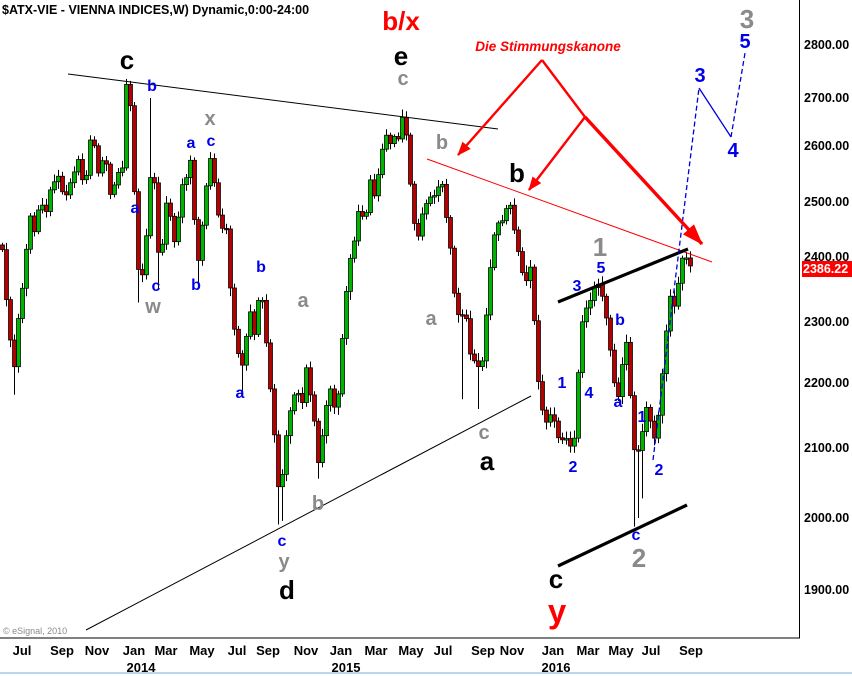 The width and height of the screenshot is (852, 676). Describe the element at coordinates (588, 650) in the screenshot. I see `month-tick-label: Mar` at that location.